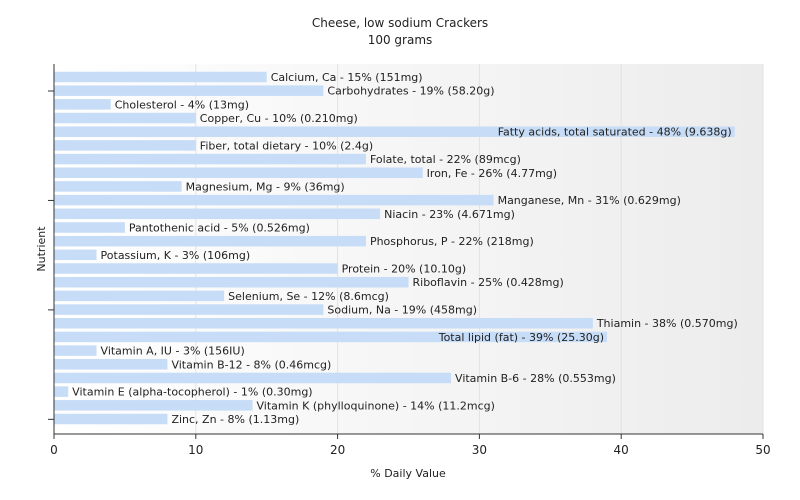 The width and height of the screenshot is (800, 500). I want to click on bar-label: Selenium, Se - 12% (8.6mcg), so click(308, 296).